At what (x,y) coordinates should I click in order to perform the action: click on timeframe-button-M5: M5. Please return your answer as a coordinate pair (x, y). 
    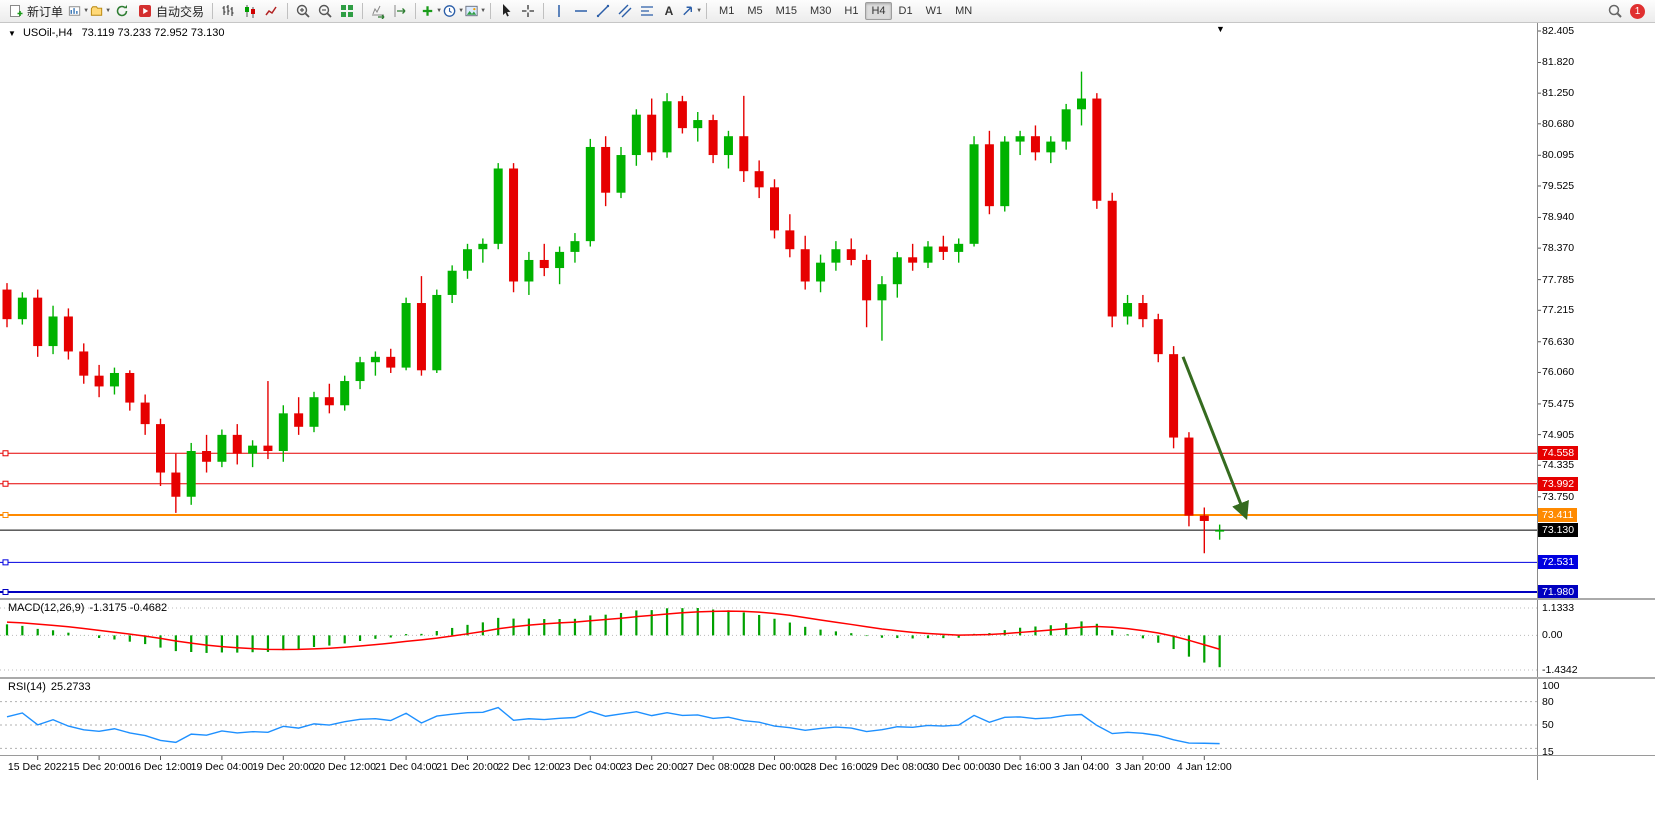
    Looking at the image, I should click on (755, 11).